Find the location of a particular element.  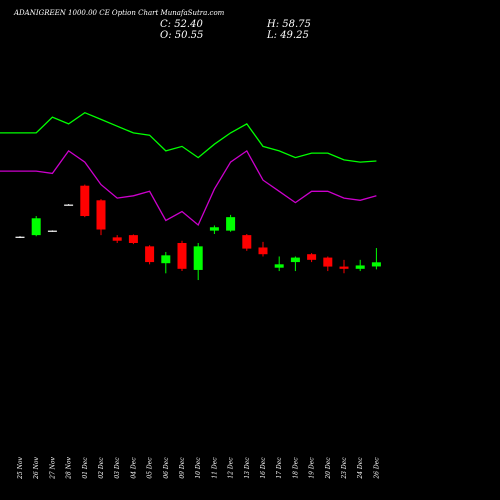

x-tick-label: 11 Dec is located at coordinates (214, 468).